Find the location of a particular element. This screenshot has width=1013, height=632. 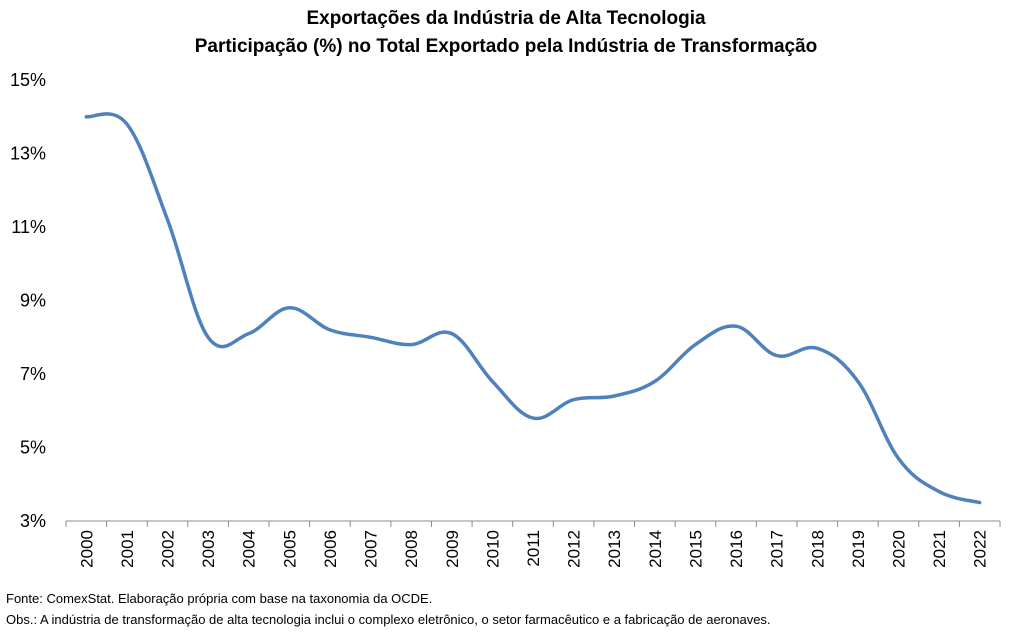

y-axis-ticks: 3% 5% 7% 9% 11% 13% 15% is located at coordinates (28, 300).